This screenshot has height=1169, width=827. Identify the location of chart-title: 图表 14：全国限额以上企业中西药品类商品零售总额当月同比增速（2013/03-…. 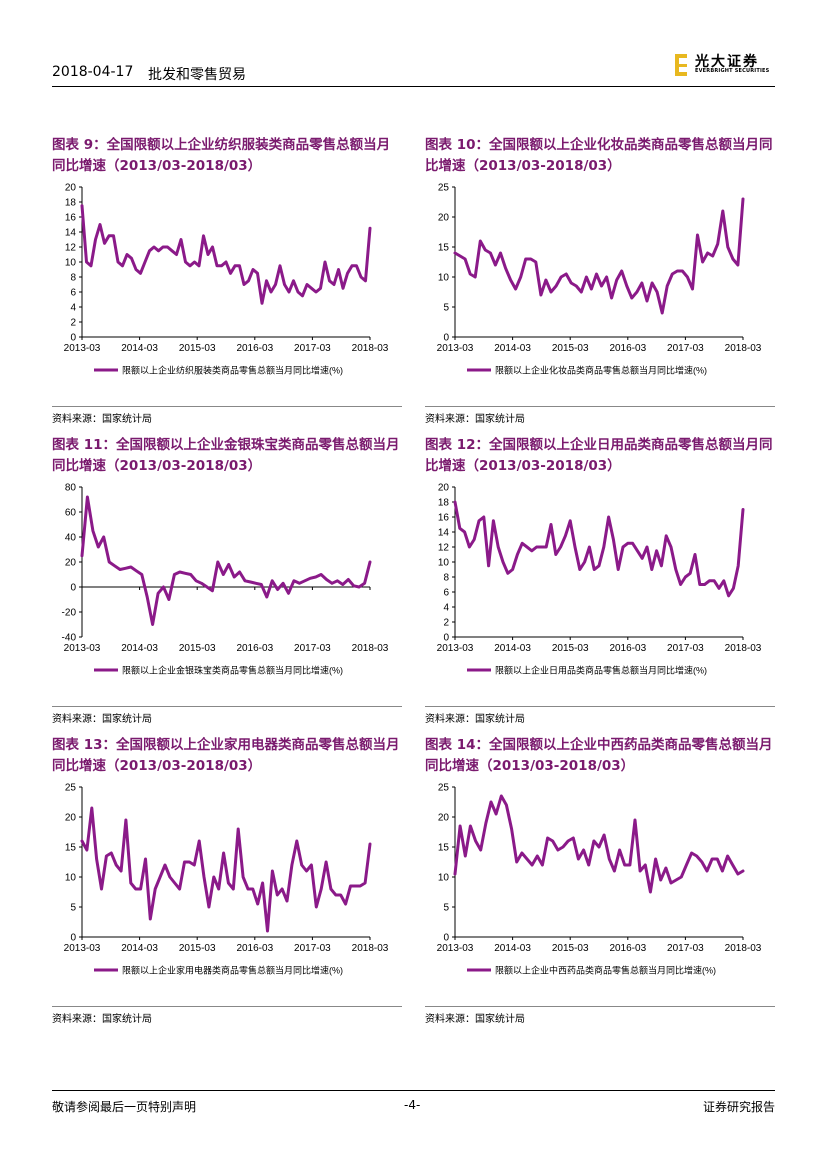
(599, 755).